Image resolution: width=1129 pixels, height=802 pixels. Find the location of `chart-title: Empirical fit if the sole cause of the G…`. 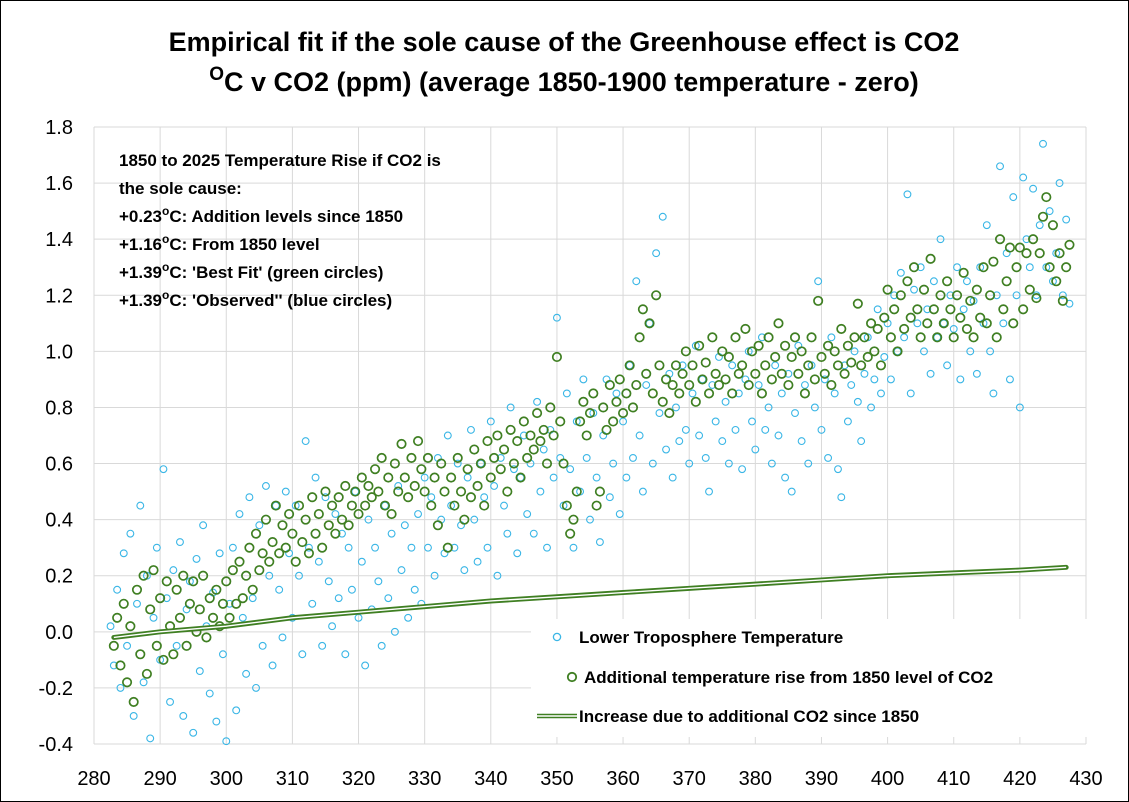

chart-title: Empirical fit if the sole cause of the G… is located at coordinates (564, 42).